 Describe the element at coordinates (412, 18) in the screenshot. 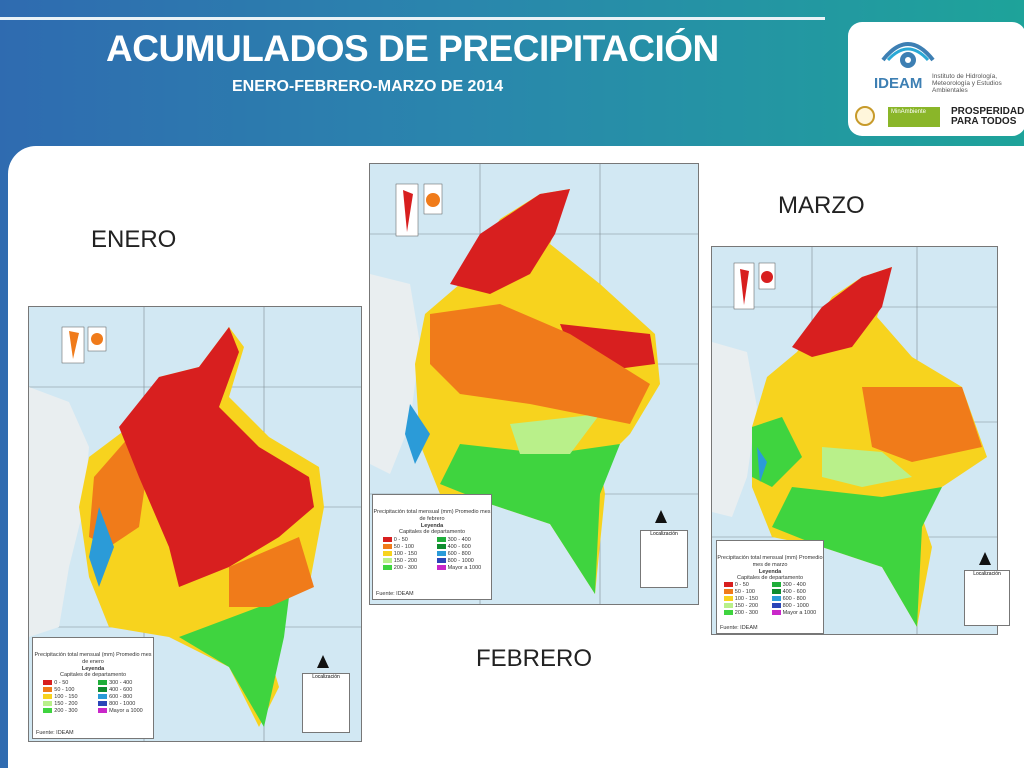

I see `header-rule` at that location.